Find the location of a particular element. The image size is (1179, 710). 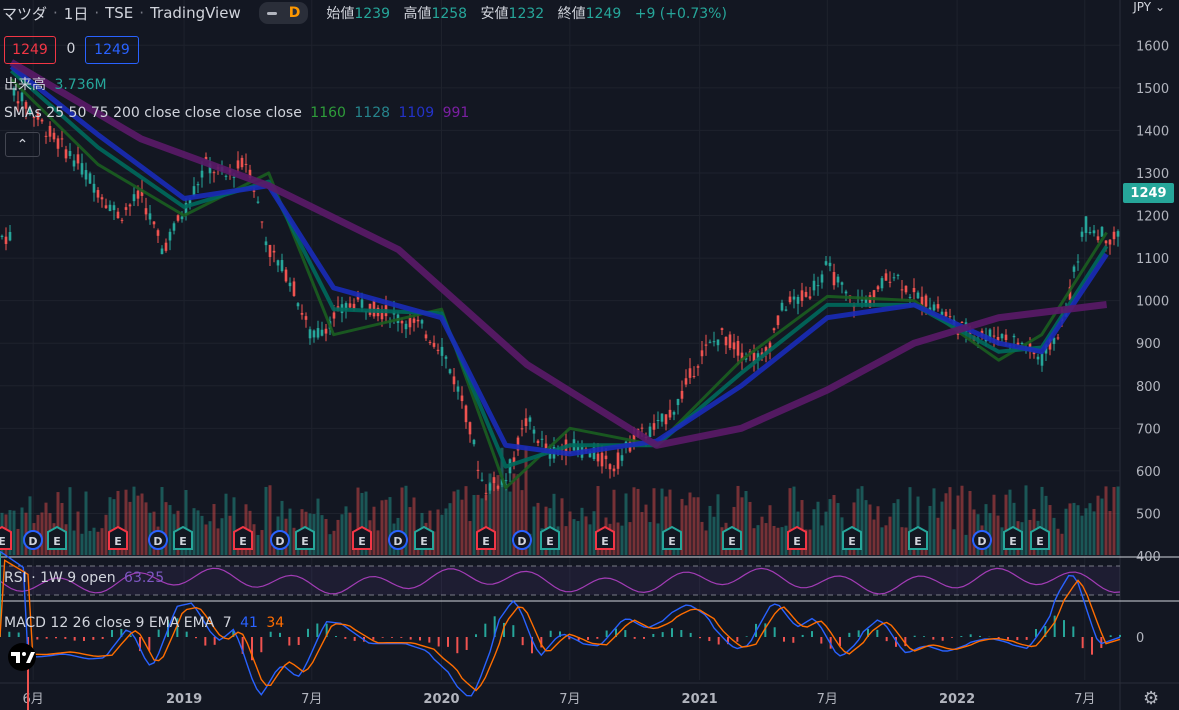

rsi-legend: RSI · 1W 9 open 63.25 is located at coordinates (84, 578).